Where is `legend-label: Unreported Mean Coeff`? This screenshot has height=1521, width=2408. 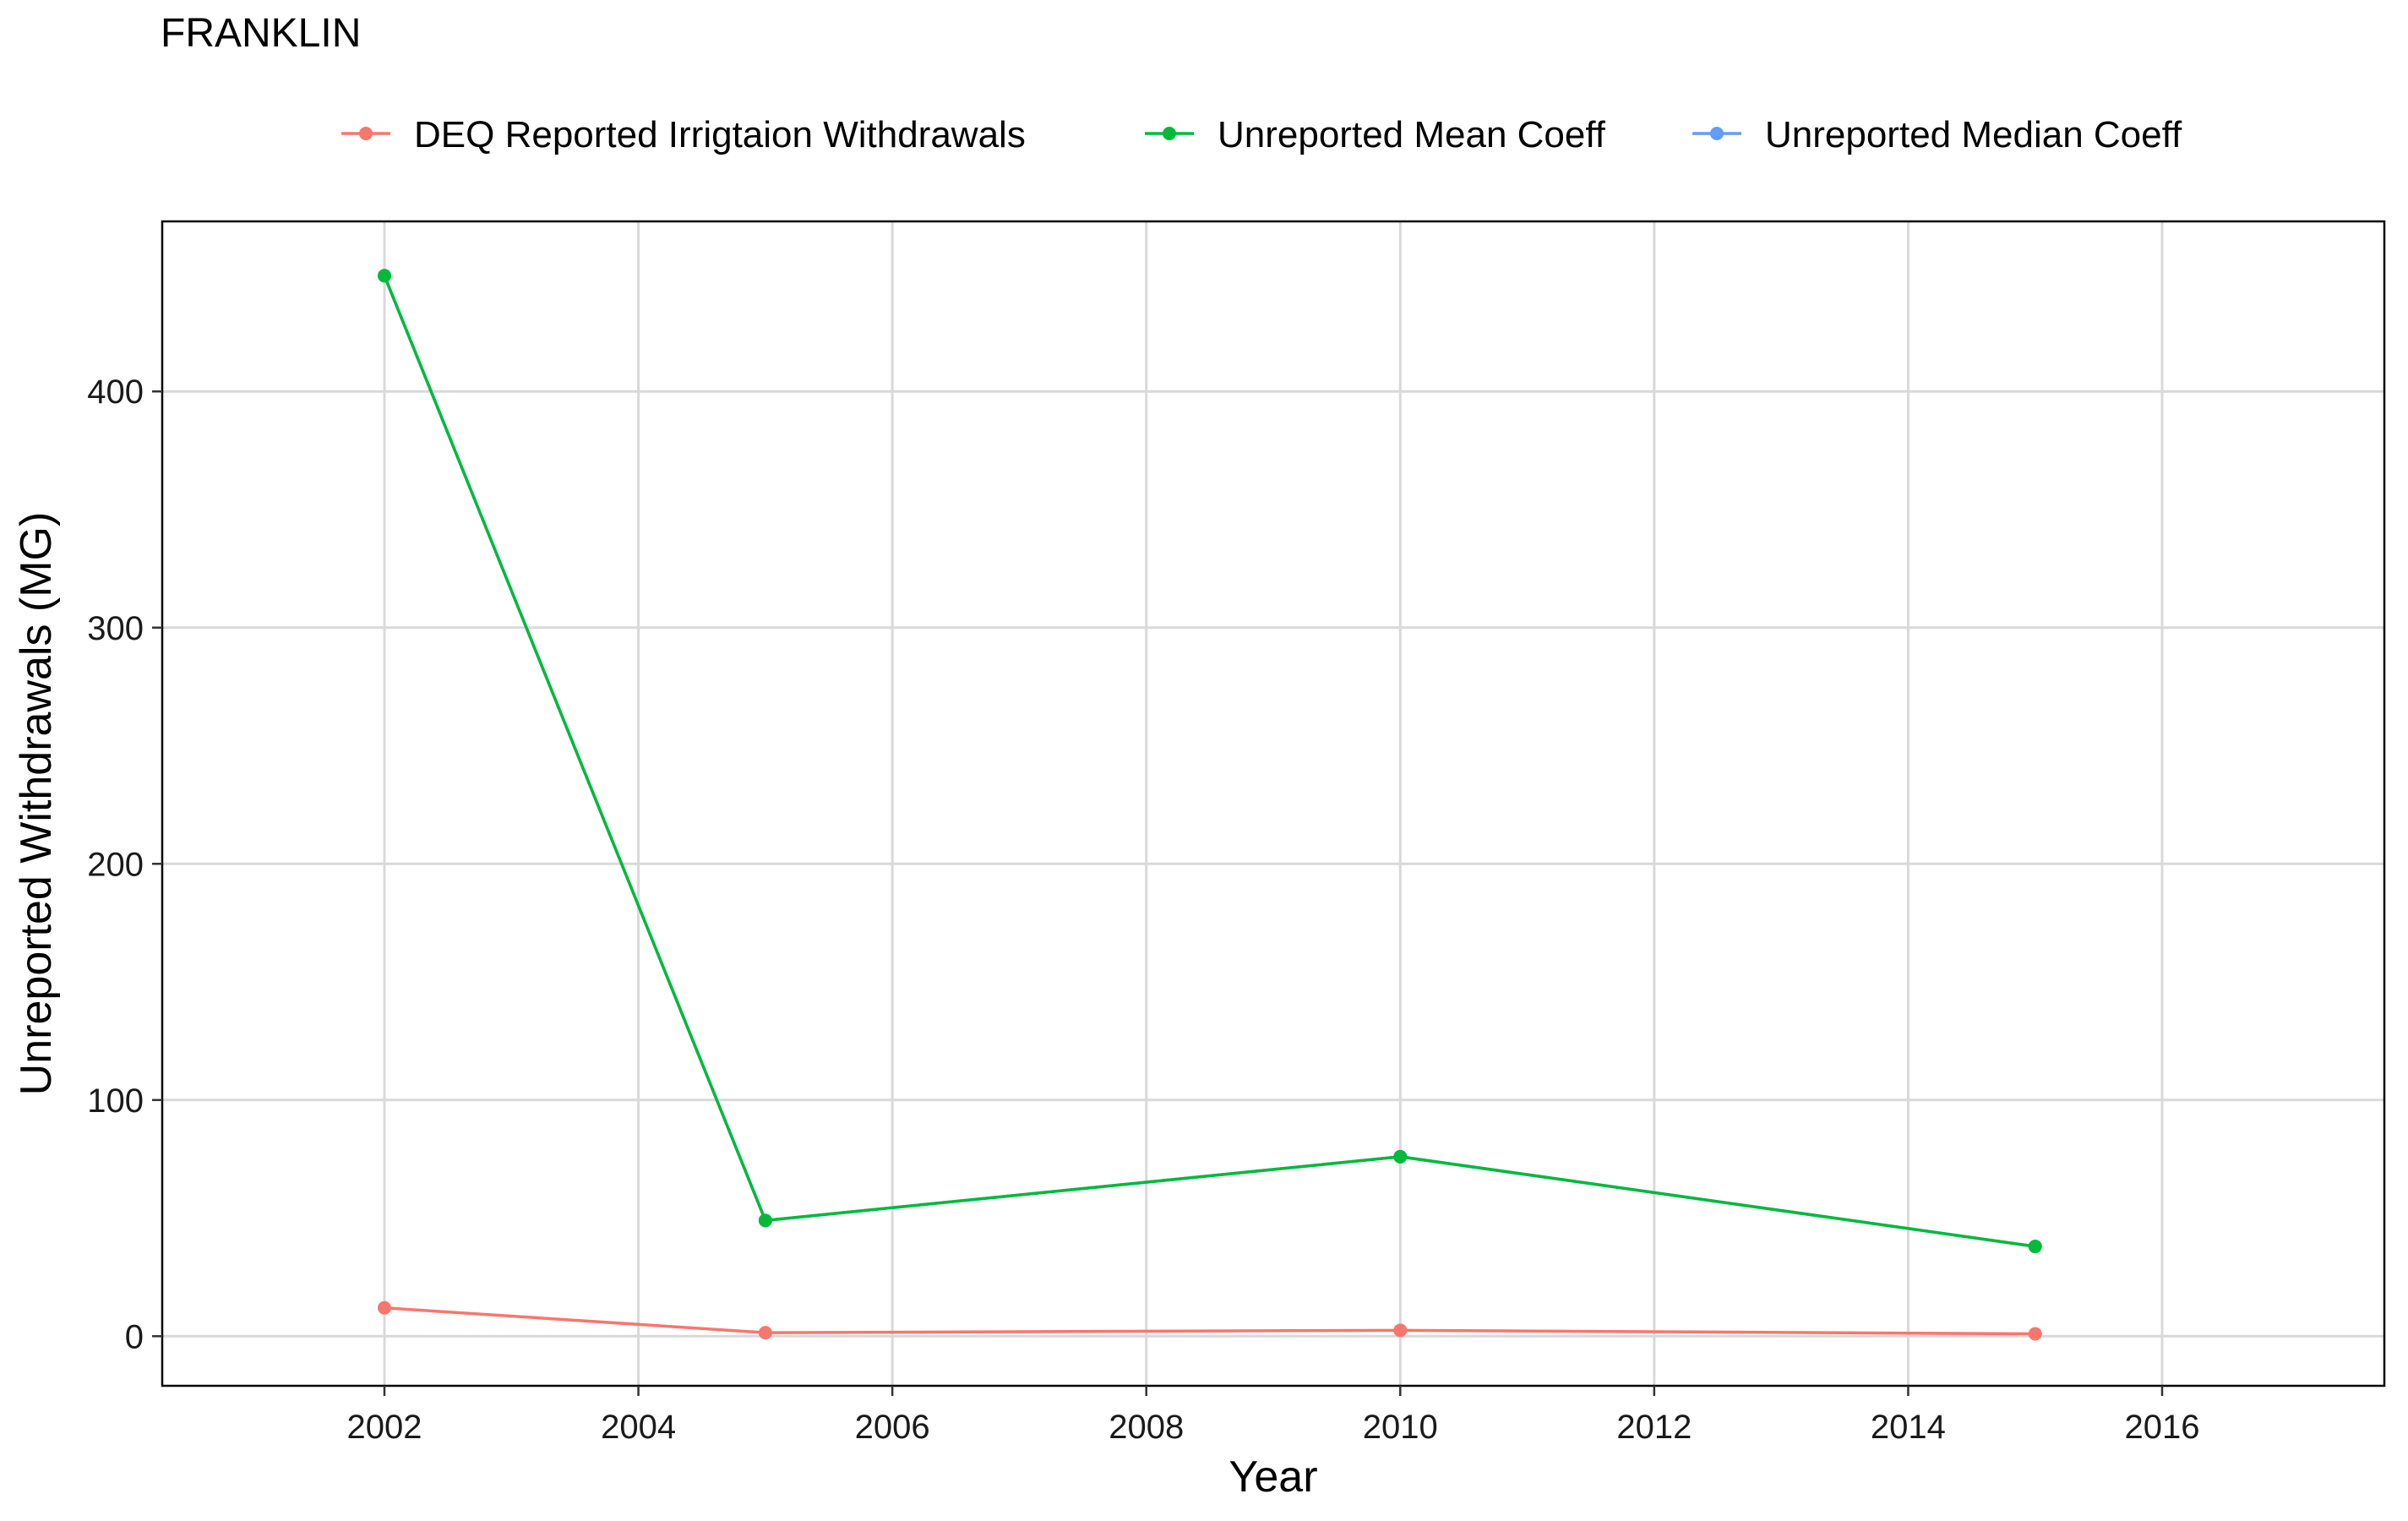 legend-label: Unreported Mean Coeff is located at coordinates (1412, 134).